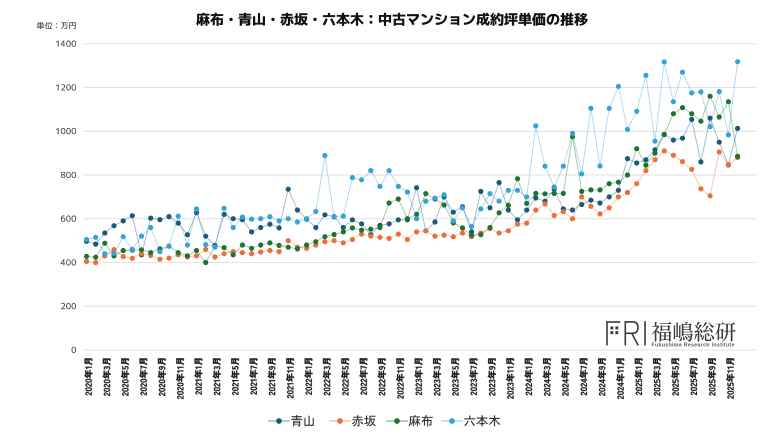 This screenshot has width=780, height=443. What do you see at coordinates (693, 345) in the screenshot?
I see `svg-text: Fukushima Research Institute` at bounding box center [693, 345].